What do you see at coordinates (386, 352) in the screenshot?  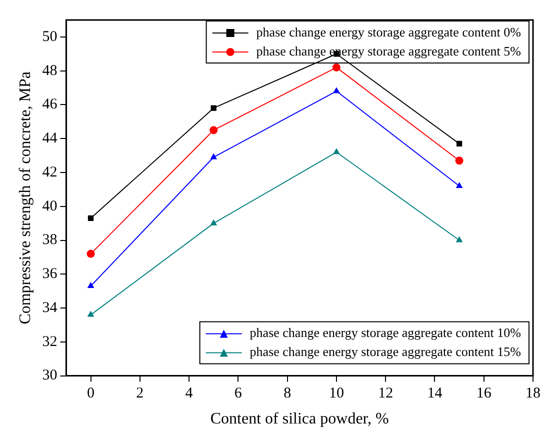 I see `legend-label: phase change energy storage aggregate content 15%` at bounding box center [386, 352].